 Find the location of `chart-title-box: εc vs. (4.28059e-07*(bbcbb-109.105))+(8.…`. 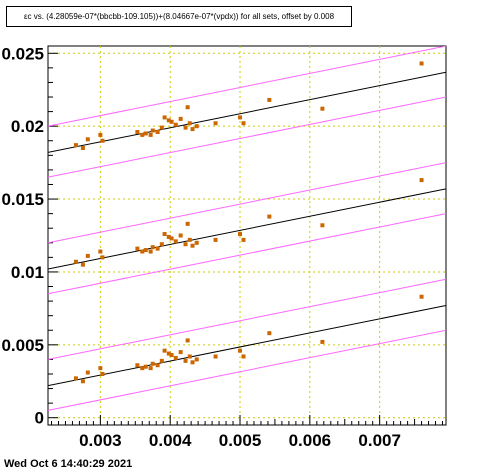

chart-title-box: εc vs. (4.28059e-07*(bbcbb-109.105))+(8.… is located at coordinates (179, 16).